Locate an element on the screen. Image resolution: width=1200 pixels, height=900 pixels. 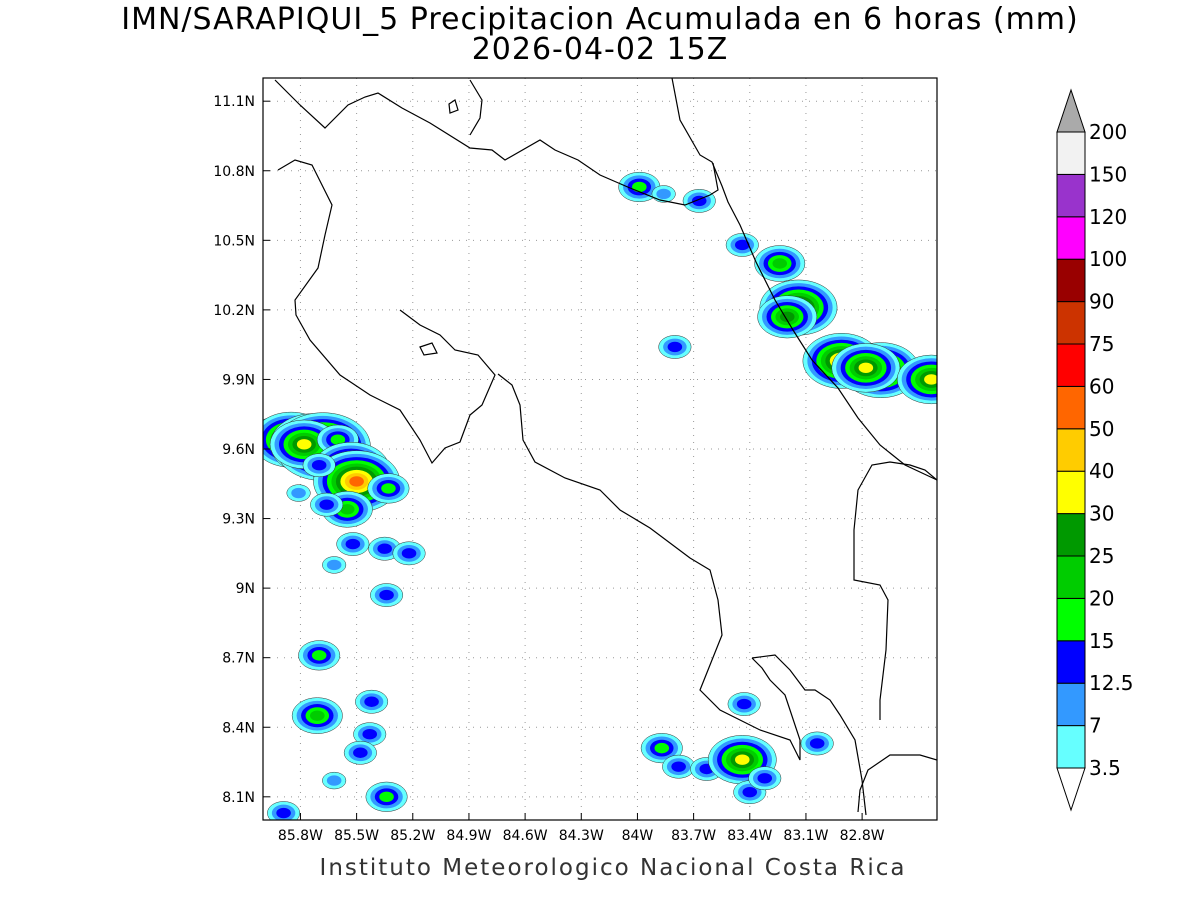
colorbar-label: 50 is located at coordinates (1101, 429).